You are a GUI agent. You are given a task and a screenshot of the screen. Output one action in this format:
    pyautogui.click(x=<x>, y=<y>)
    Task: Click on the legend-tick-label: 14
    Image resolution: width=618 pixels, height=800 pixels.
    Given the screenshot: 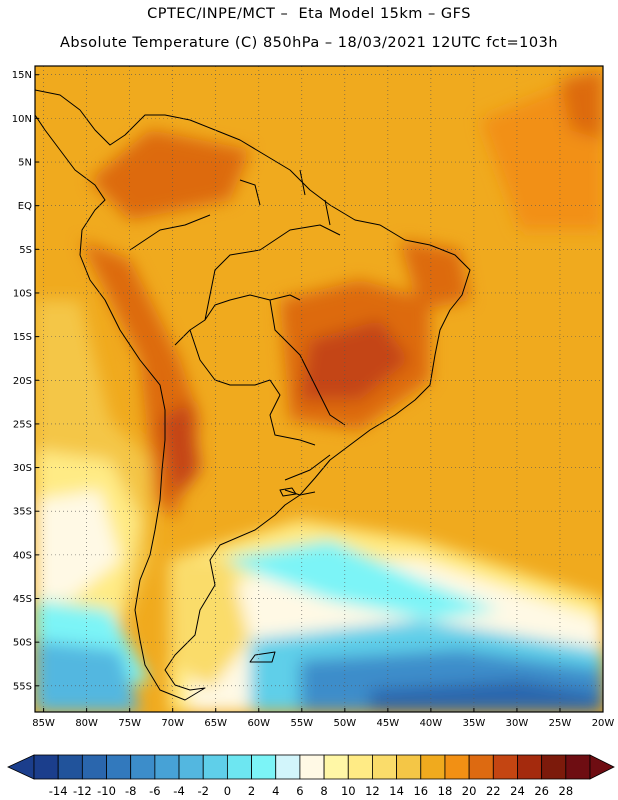 What is the action you would take?
    pyautogui.click(x=396, y=791)
    